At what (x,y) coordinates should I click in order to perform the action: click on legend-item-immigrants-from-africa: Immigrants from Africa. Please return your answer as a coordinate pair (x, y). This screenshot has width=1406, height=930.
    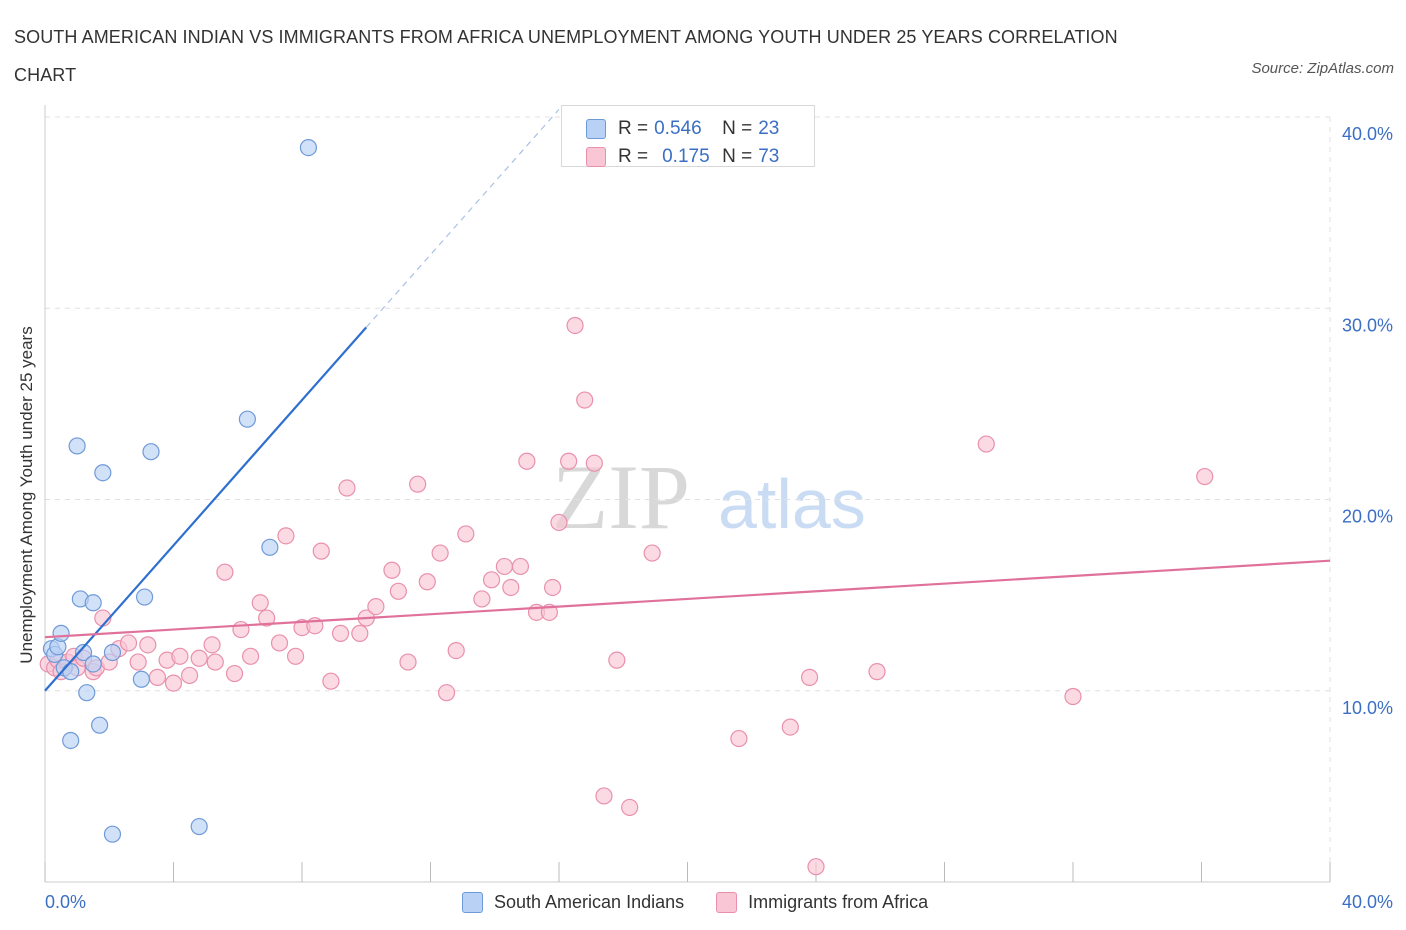
    Looking at the image, I should click on (822, 902).